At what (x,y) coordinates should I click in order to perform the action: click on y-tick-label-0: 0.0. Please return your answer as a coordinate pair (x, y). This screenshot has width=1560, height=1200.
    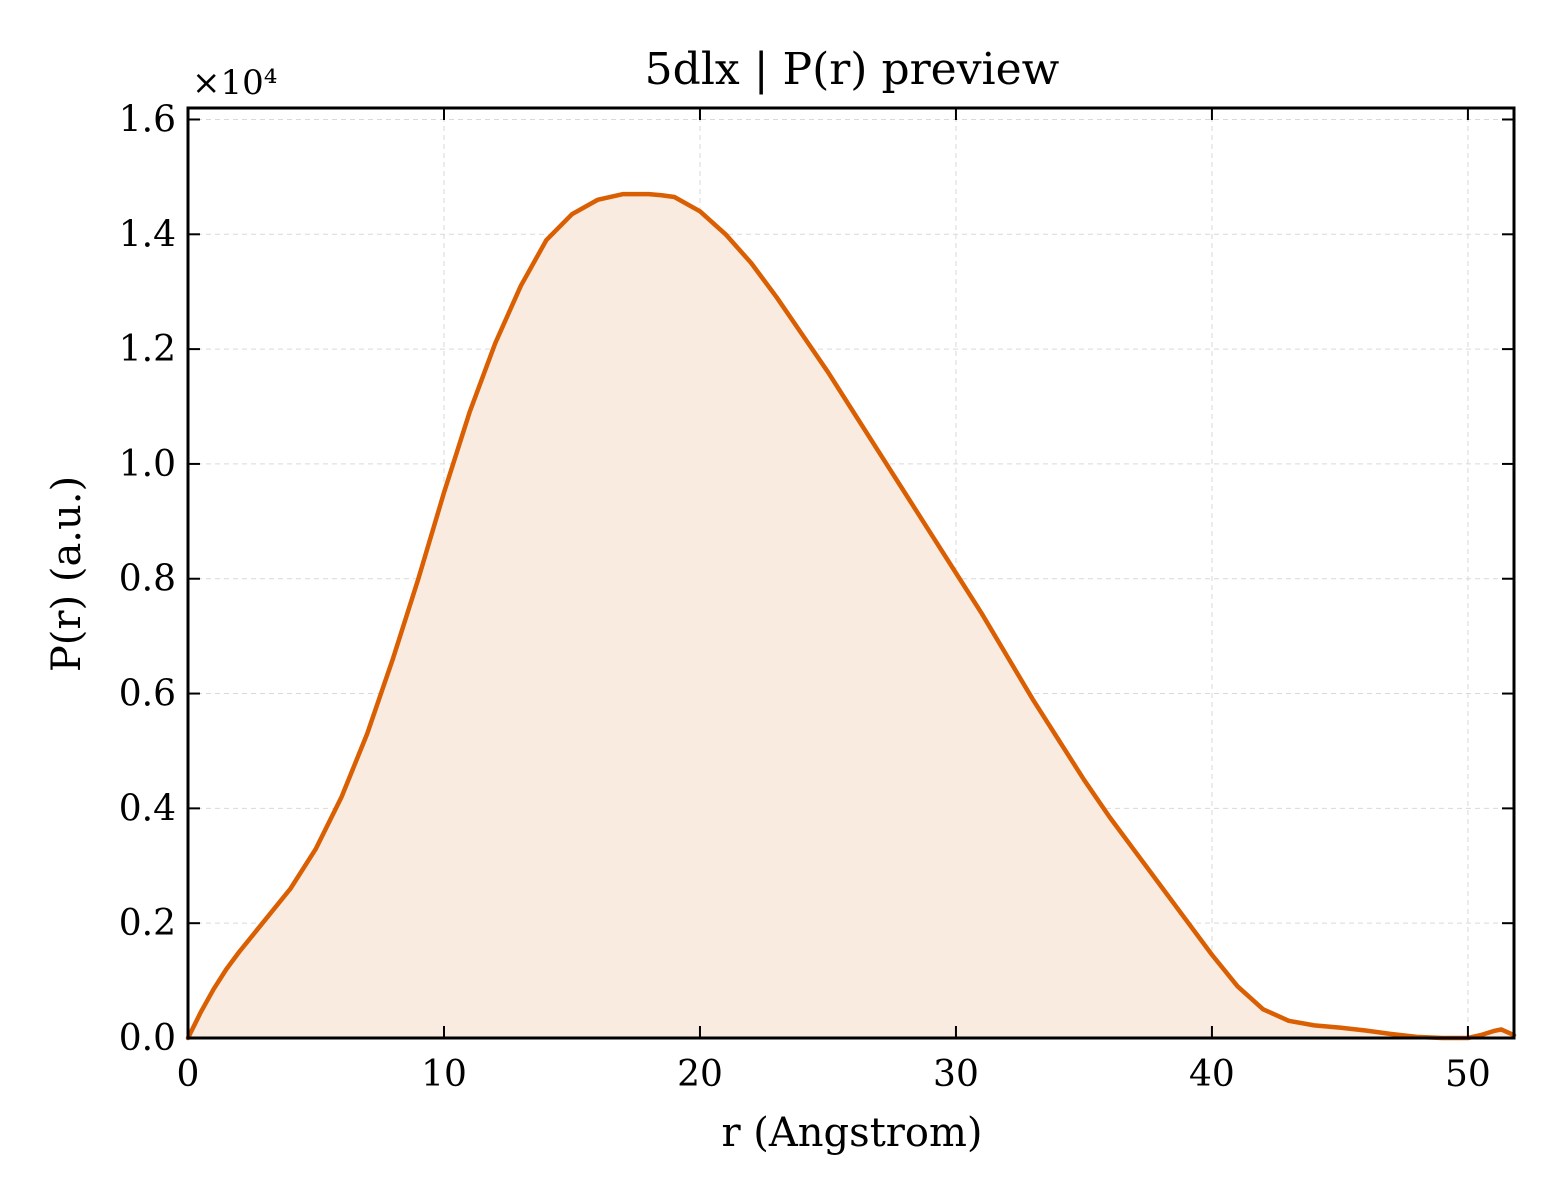
    Looking at the image, I should click on (147, 1038).